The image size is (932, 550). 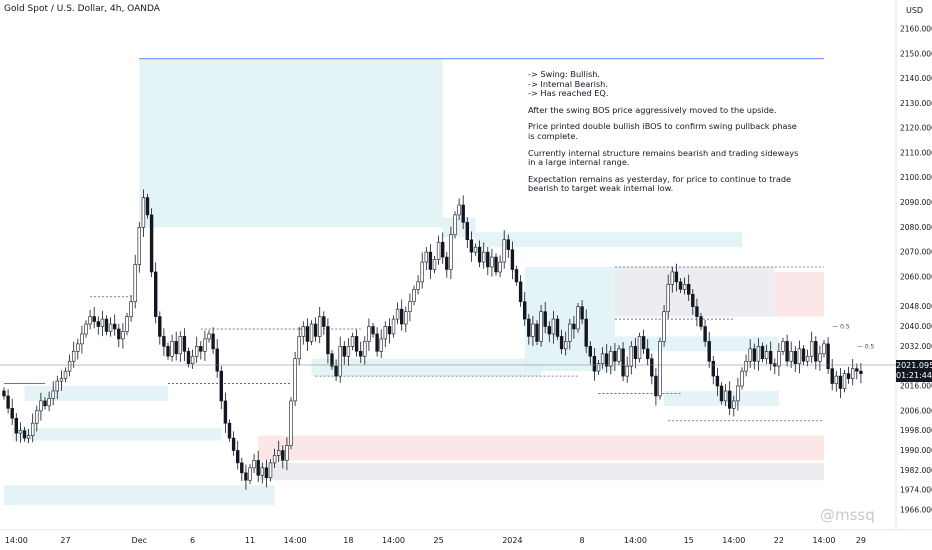 What do you see at coordinates (916, 78) in the screenshot?
I see `price-tick-label: 2140.000` at bounding box center [916, 78].